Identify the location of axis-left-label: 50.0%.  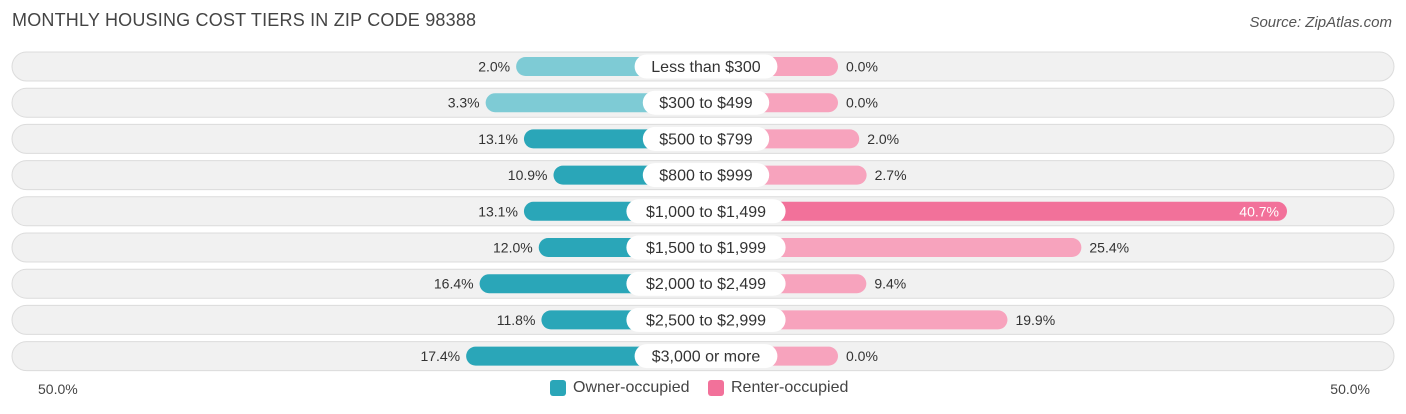
(58, 389).